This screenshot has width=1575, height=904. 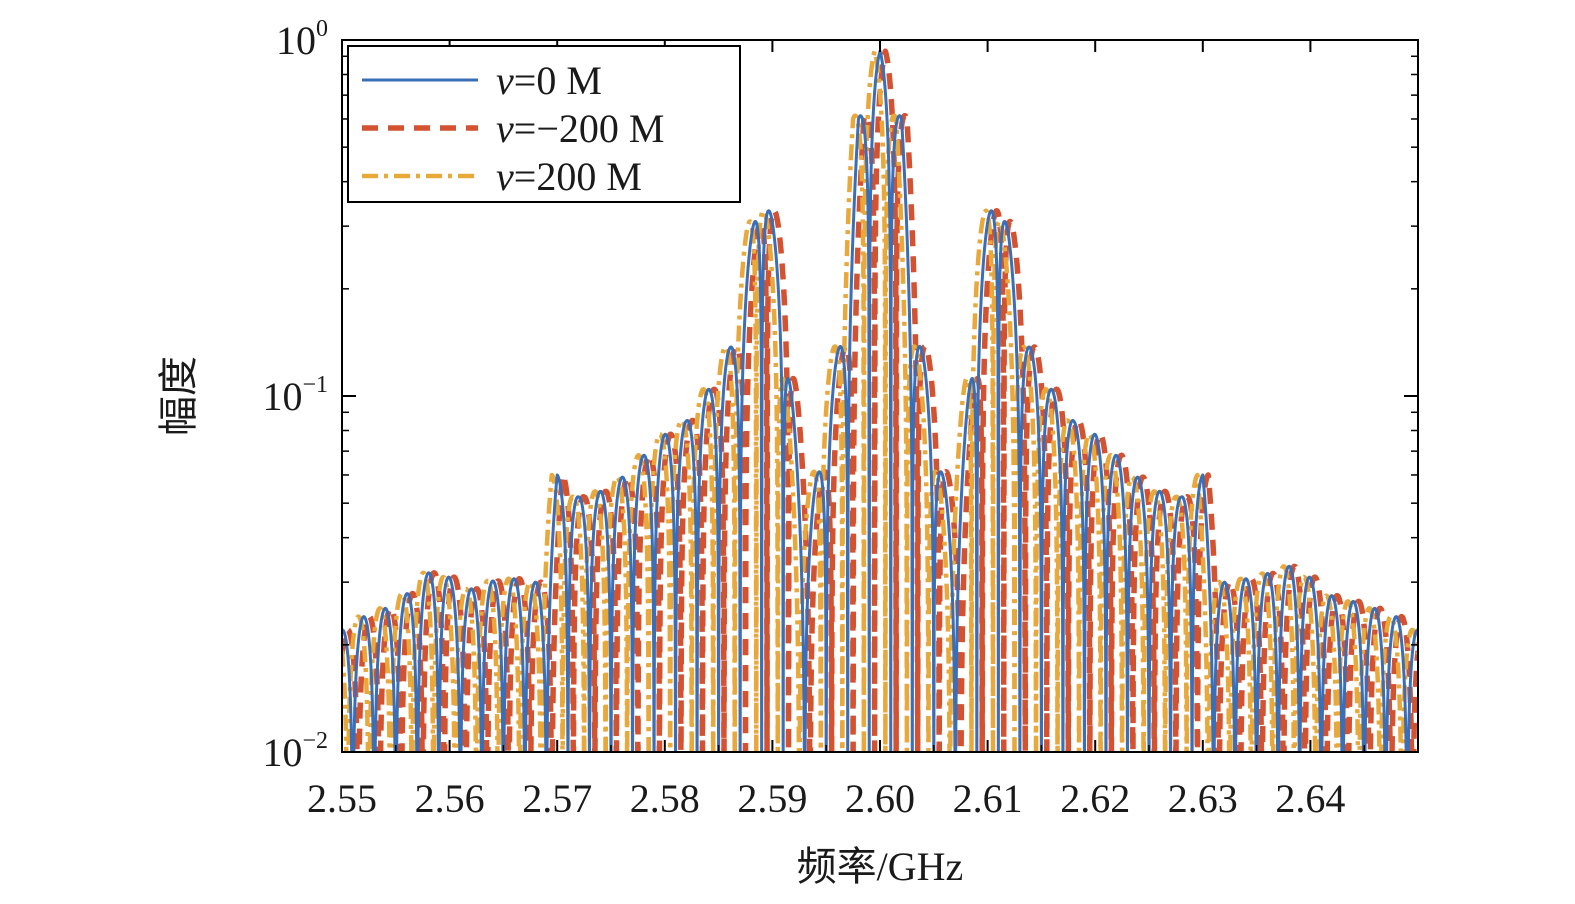 What do you see at coordinates (295, 395) in the screenshot?
I see `y-tick-label: 10⁻¹` at bounding box center [295, 395].